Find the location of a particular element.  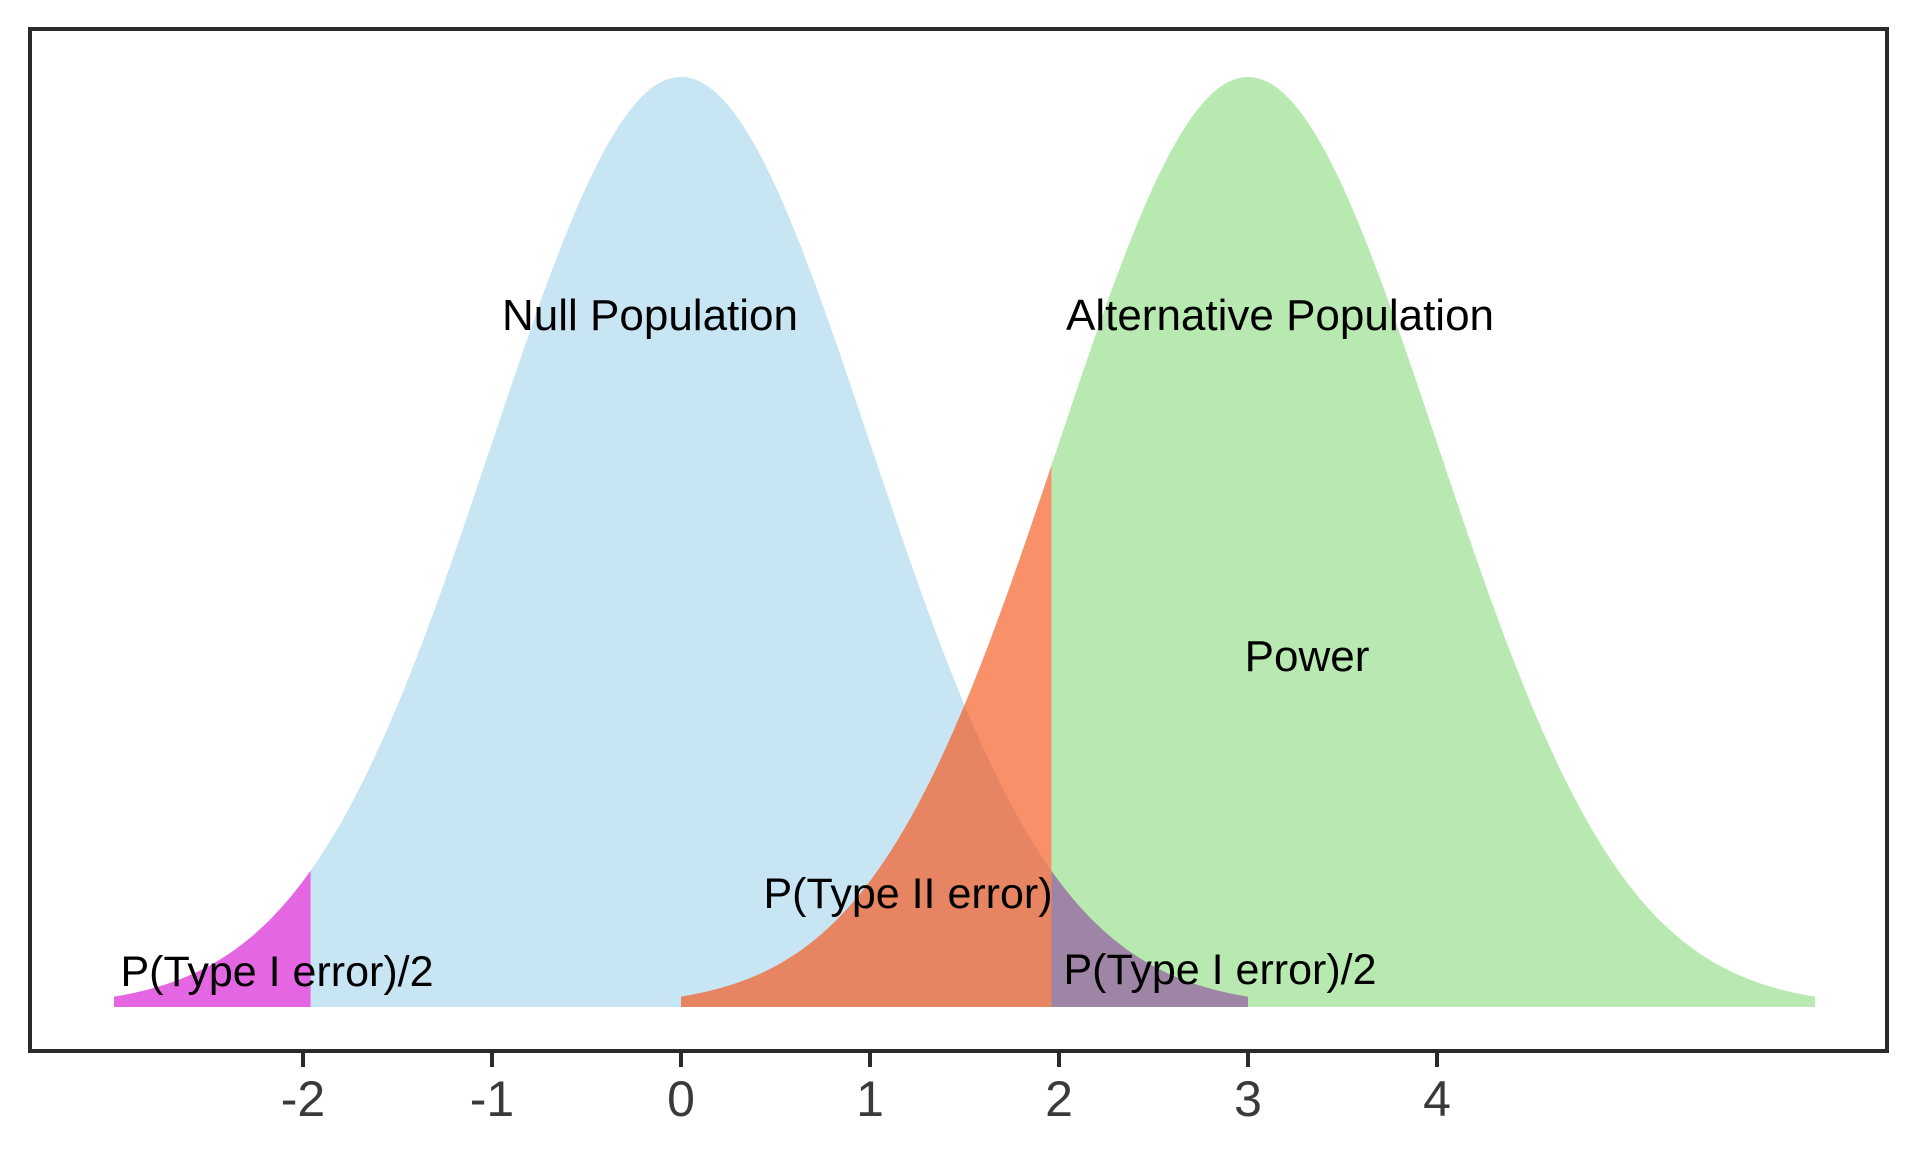

x-tick-label--1: -1 is located at coordinates (492, 1099).